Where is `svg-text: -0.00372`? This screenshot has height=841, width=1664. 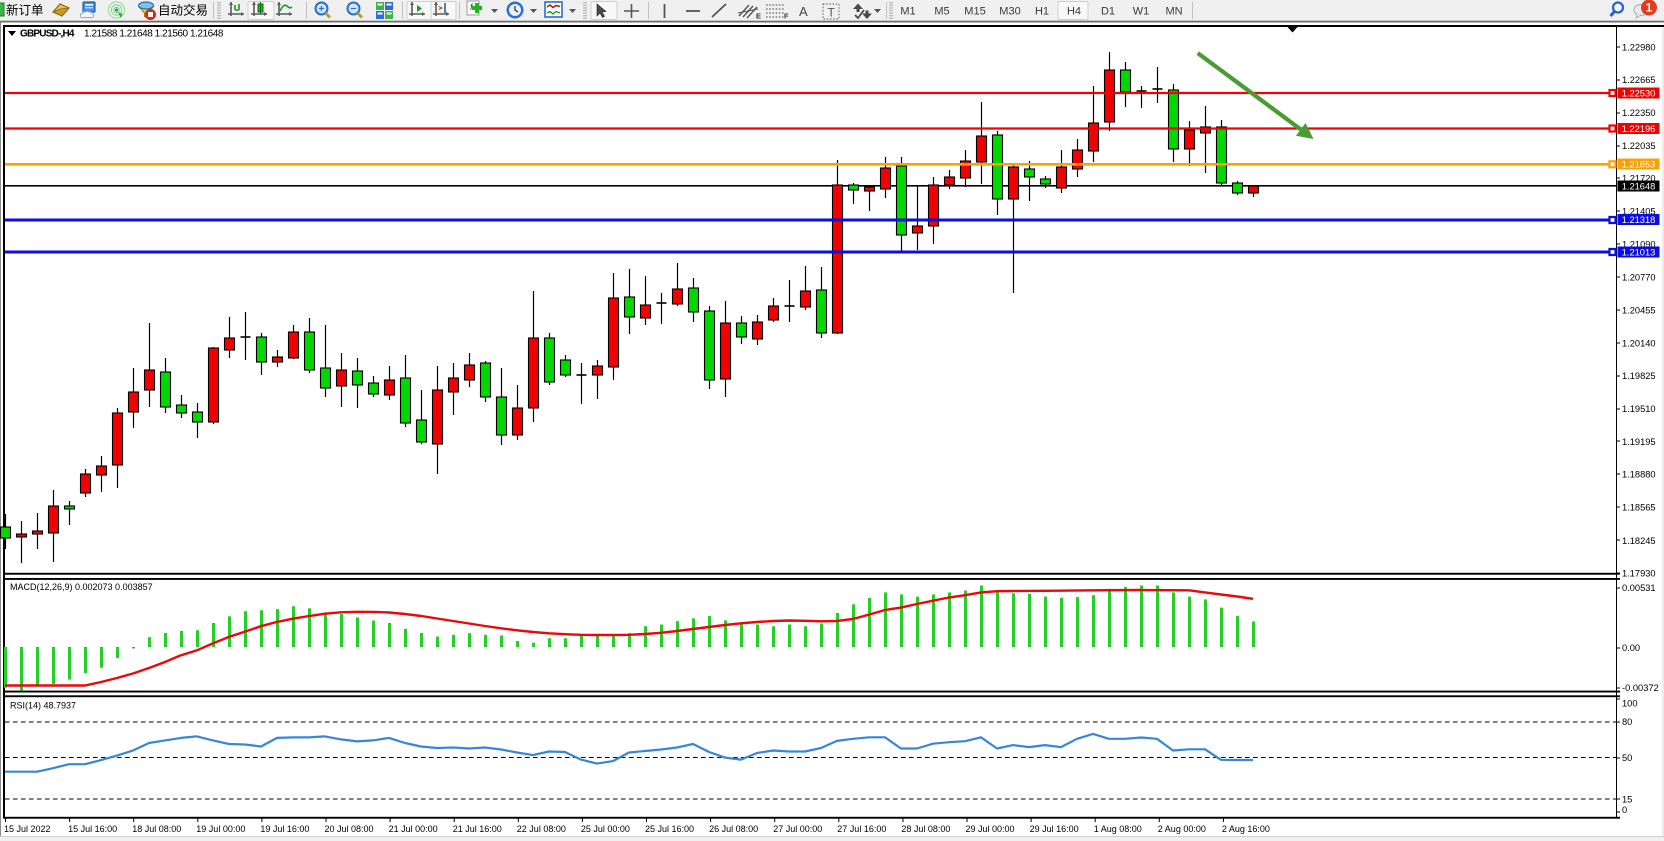
svg-text: -0.00372 is located at coordinates (1640, 688).